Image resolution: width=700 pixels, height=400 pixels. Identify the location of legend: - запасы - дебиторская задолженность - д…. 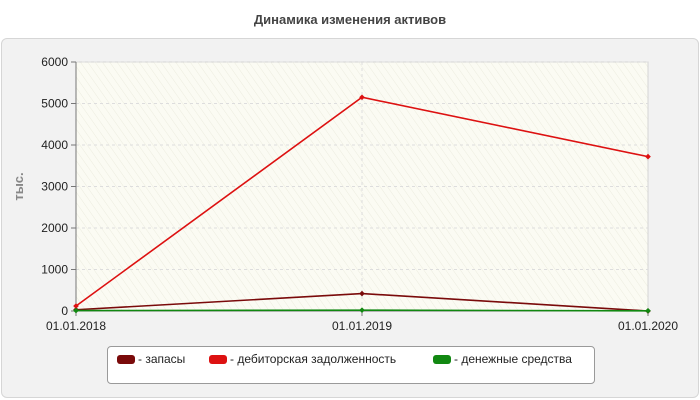
(351, 365).